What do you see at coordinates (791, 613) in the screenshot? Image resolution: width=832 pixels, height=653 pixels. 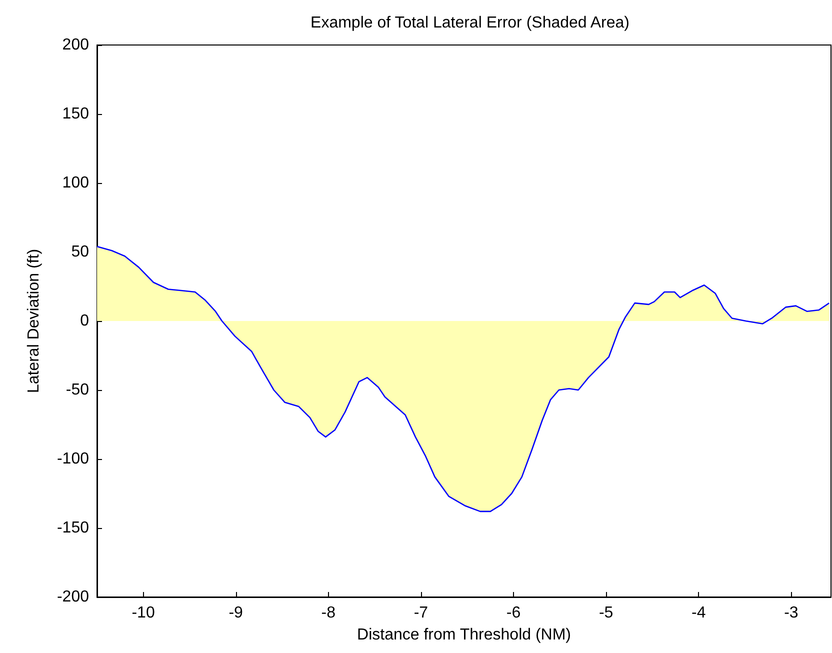 I see `x-tick-label: -3` at bounding box center [791, 613].